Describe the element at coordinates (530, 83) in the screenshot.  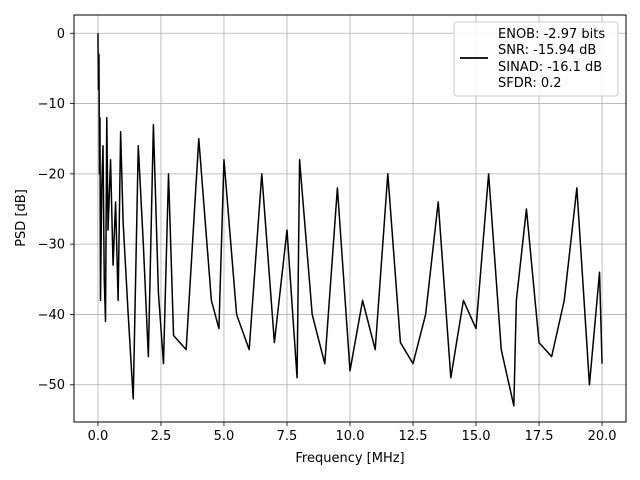
I see `legend-entry-sfdr: SFDR: 0.2` at that location.